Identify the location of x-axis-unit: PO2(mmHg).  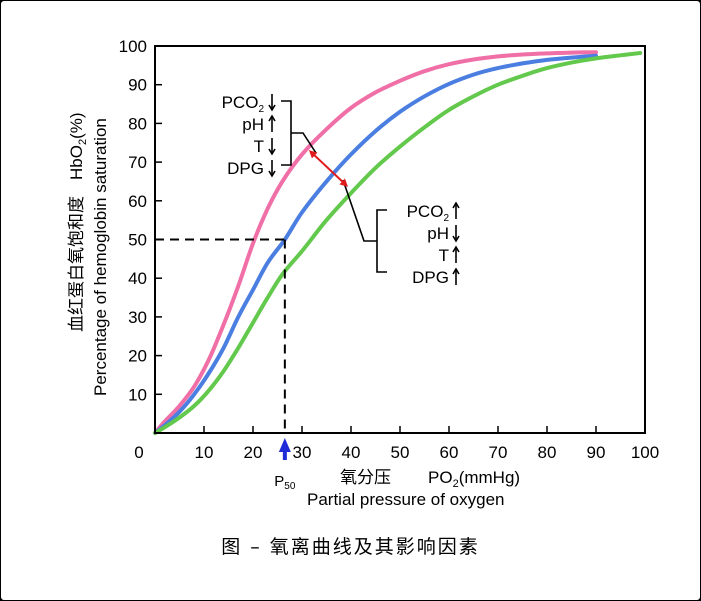
(474, 479).